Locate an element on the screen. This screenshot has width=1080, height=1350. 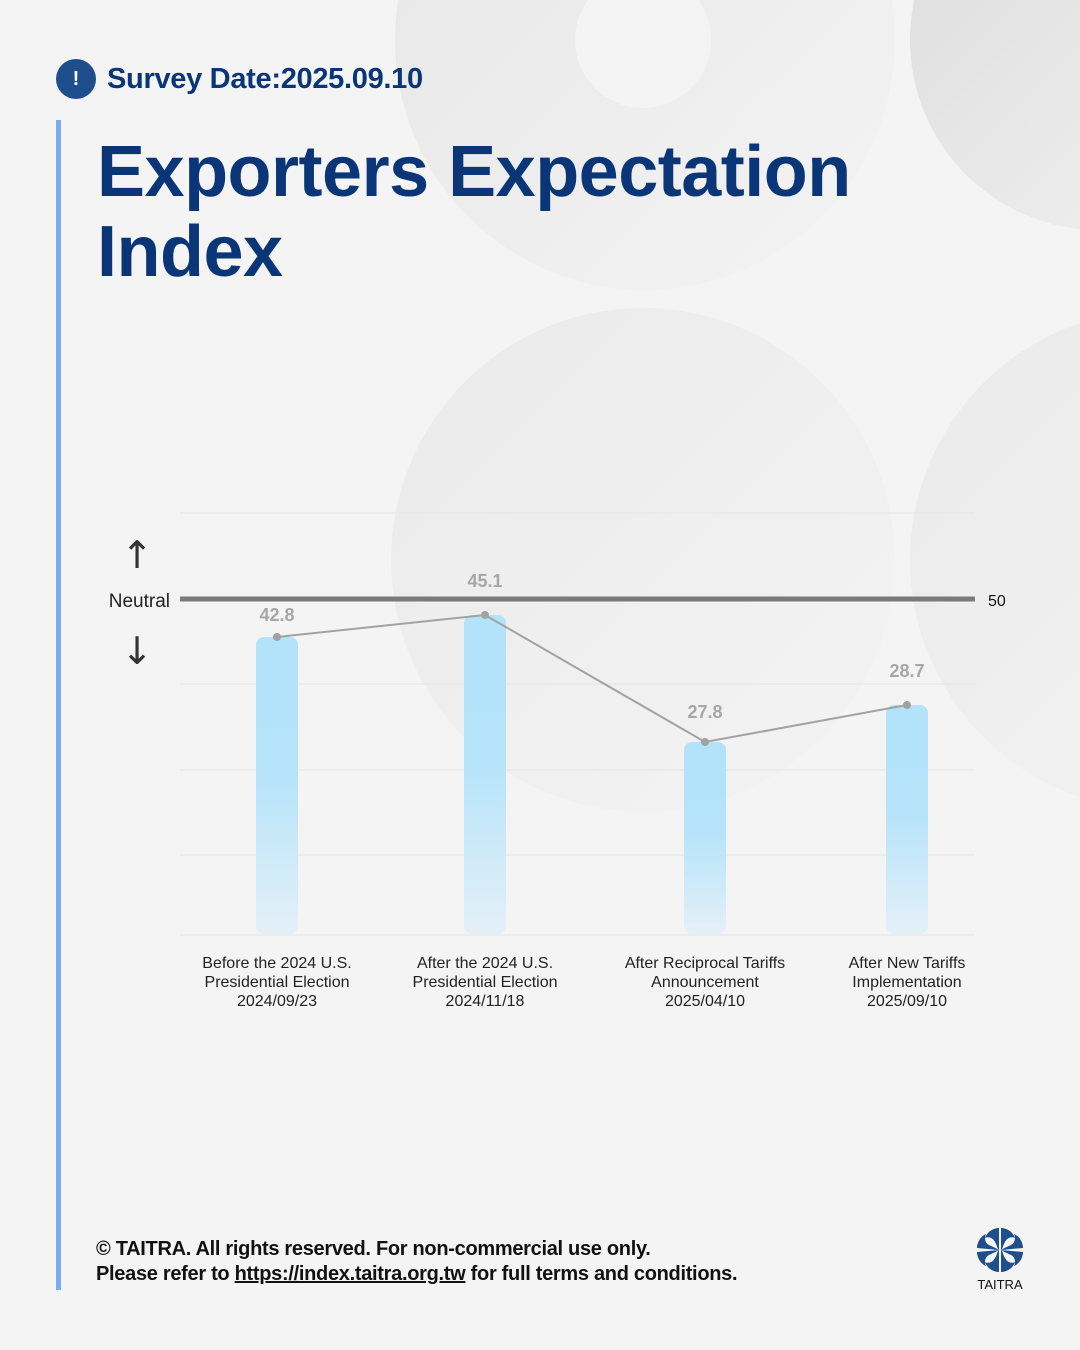
category-label: Announcement is located at coordinates (705, 982).